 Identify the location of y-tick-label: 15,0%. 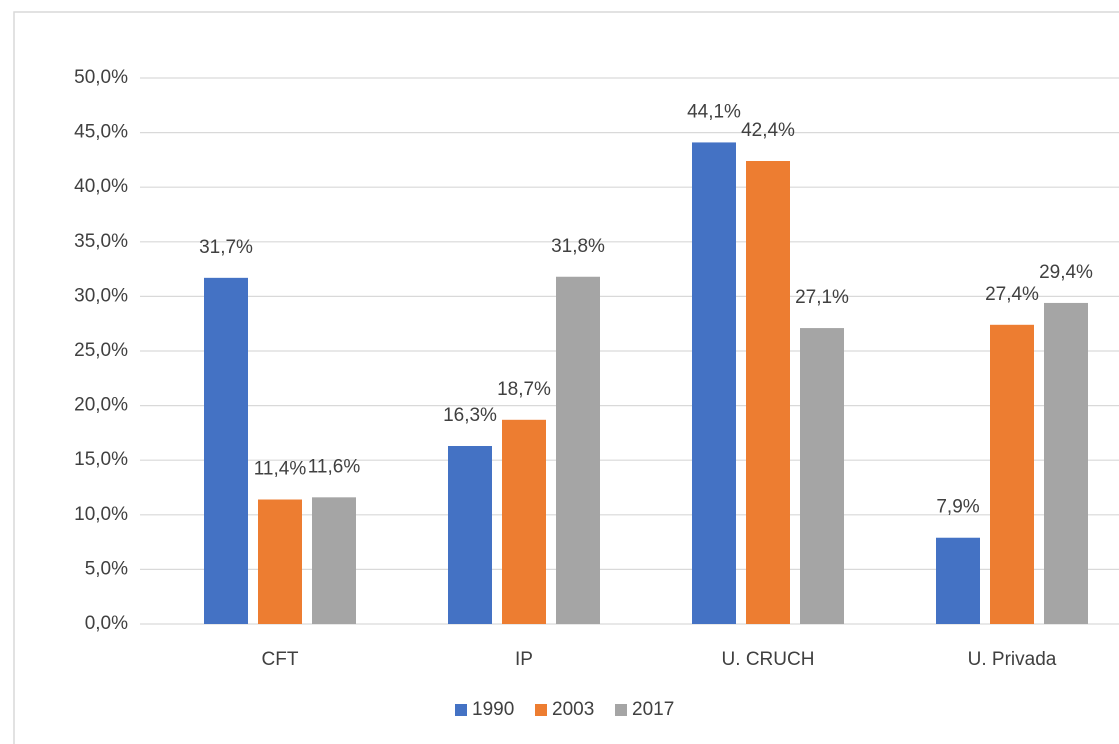
(101, 459).